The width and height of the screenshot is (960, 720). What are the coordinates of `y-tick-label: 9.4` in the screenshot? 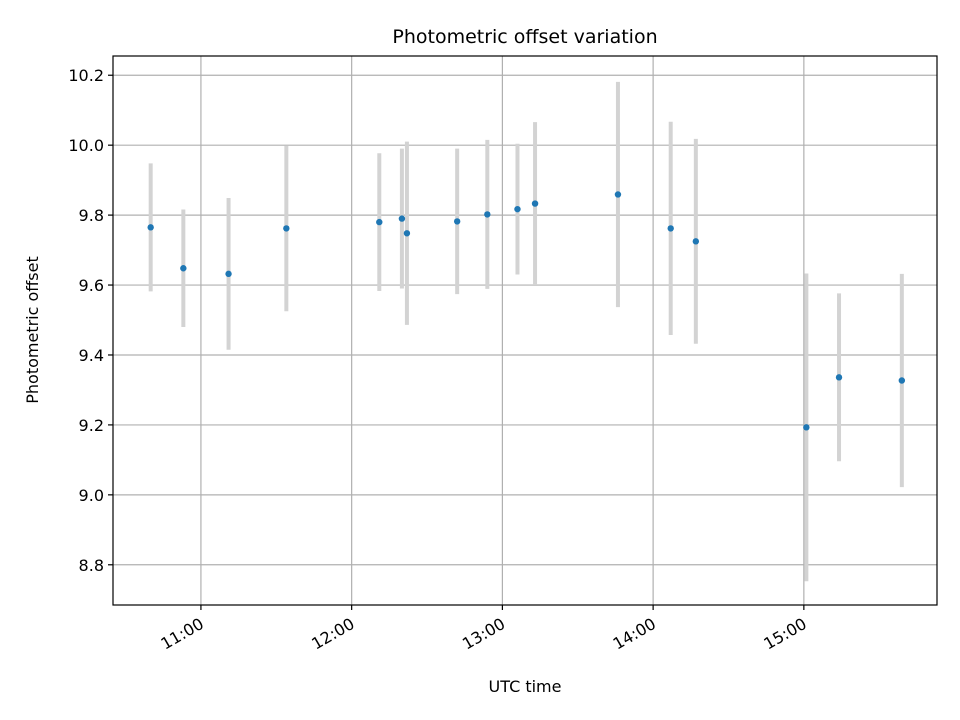 It's located at (91, 355).